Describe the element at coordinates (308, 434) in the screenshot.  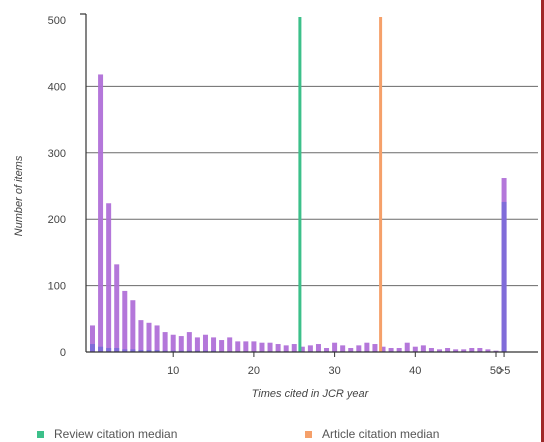
I see `legend-article-swatch` at that location.